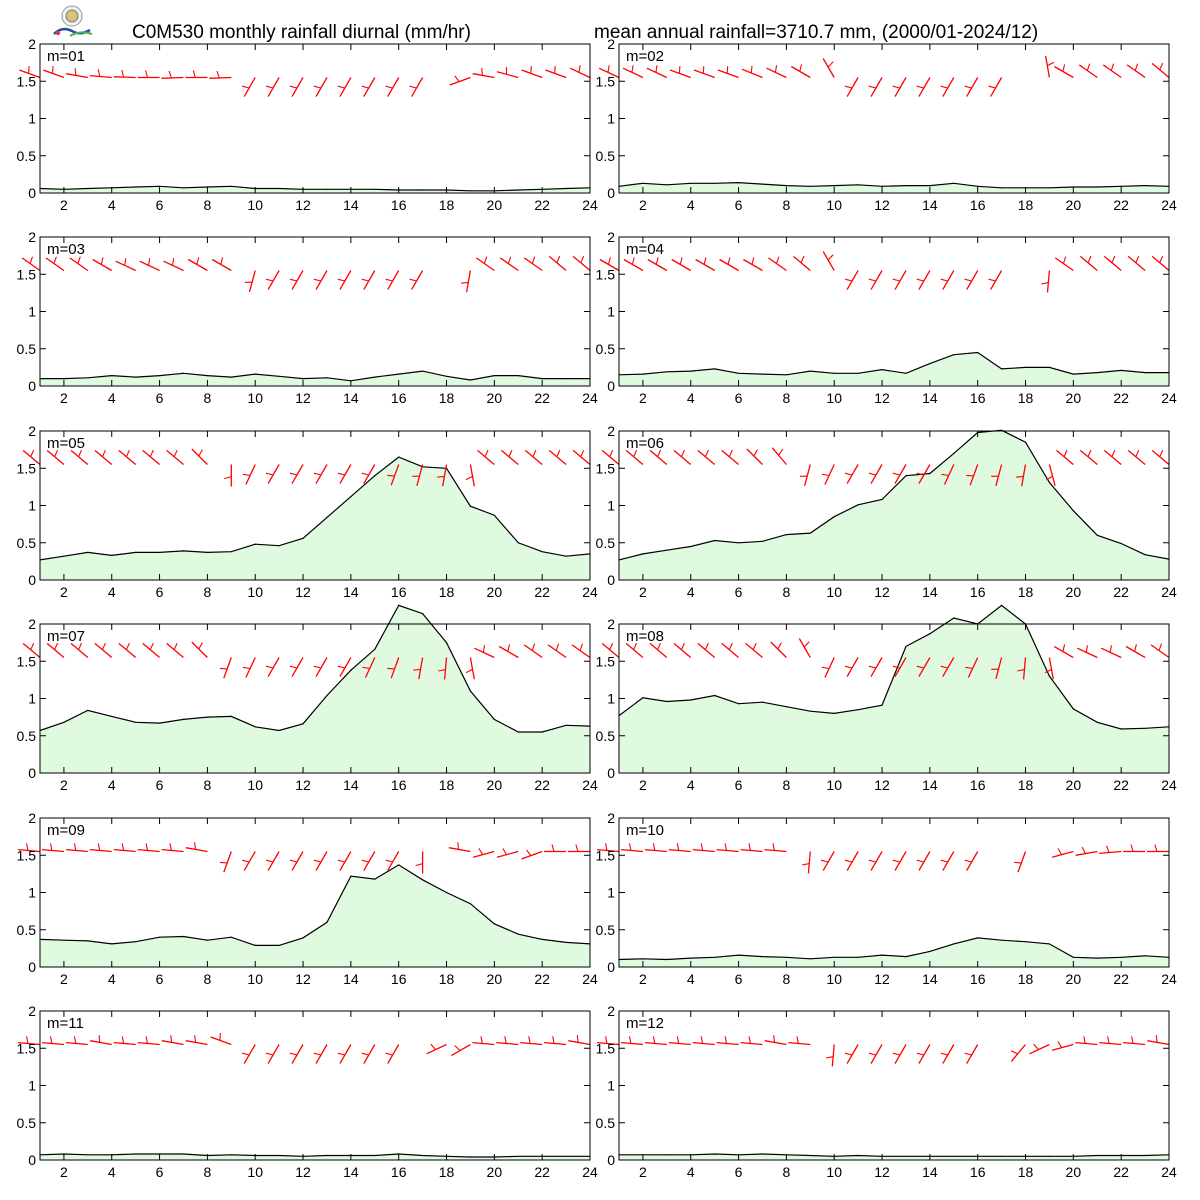 This screenshot has height=1200, width=1200. What do you see at coordinates (315, 118) in the screenshot?
I see `plot-frame` at bounding box center [315, 118].